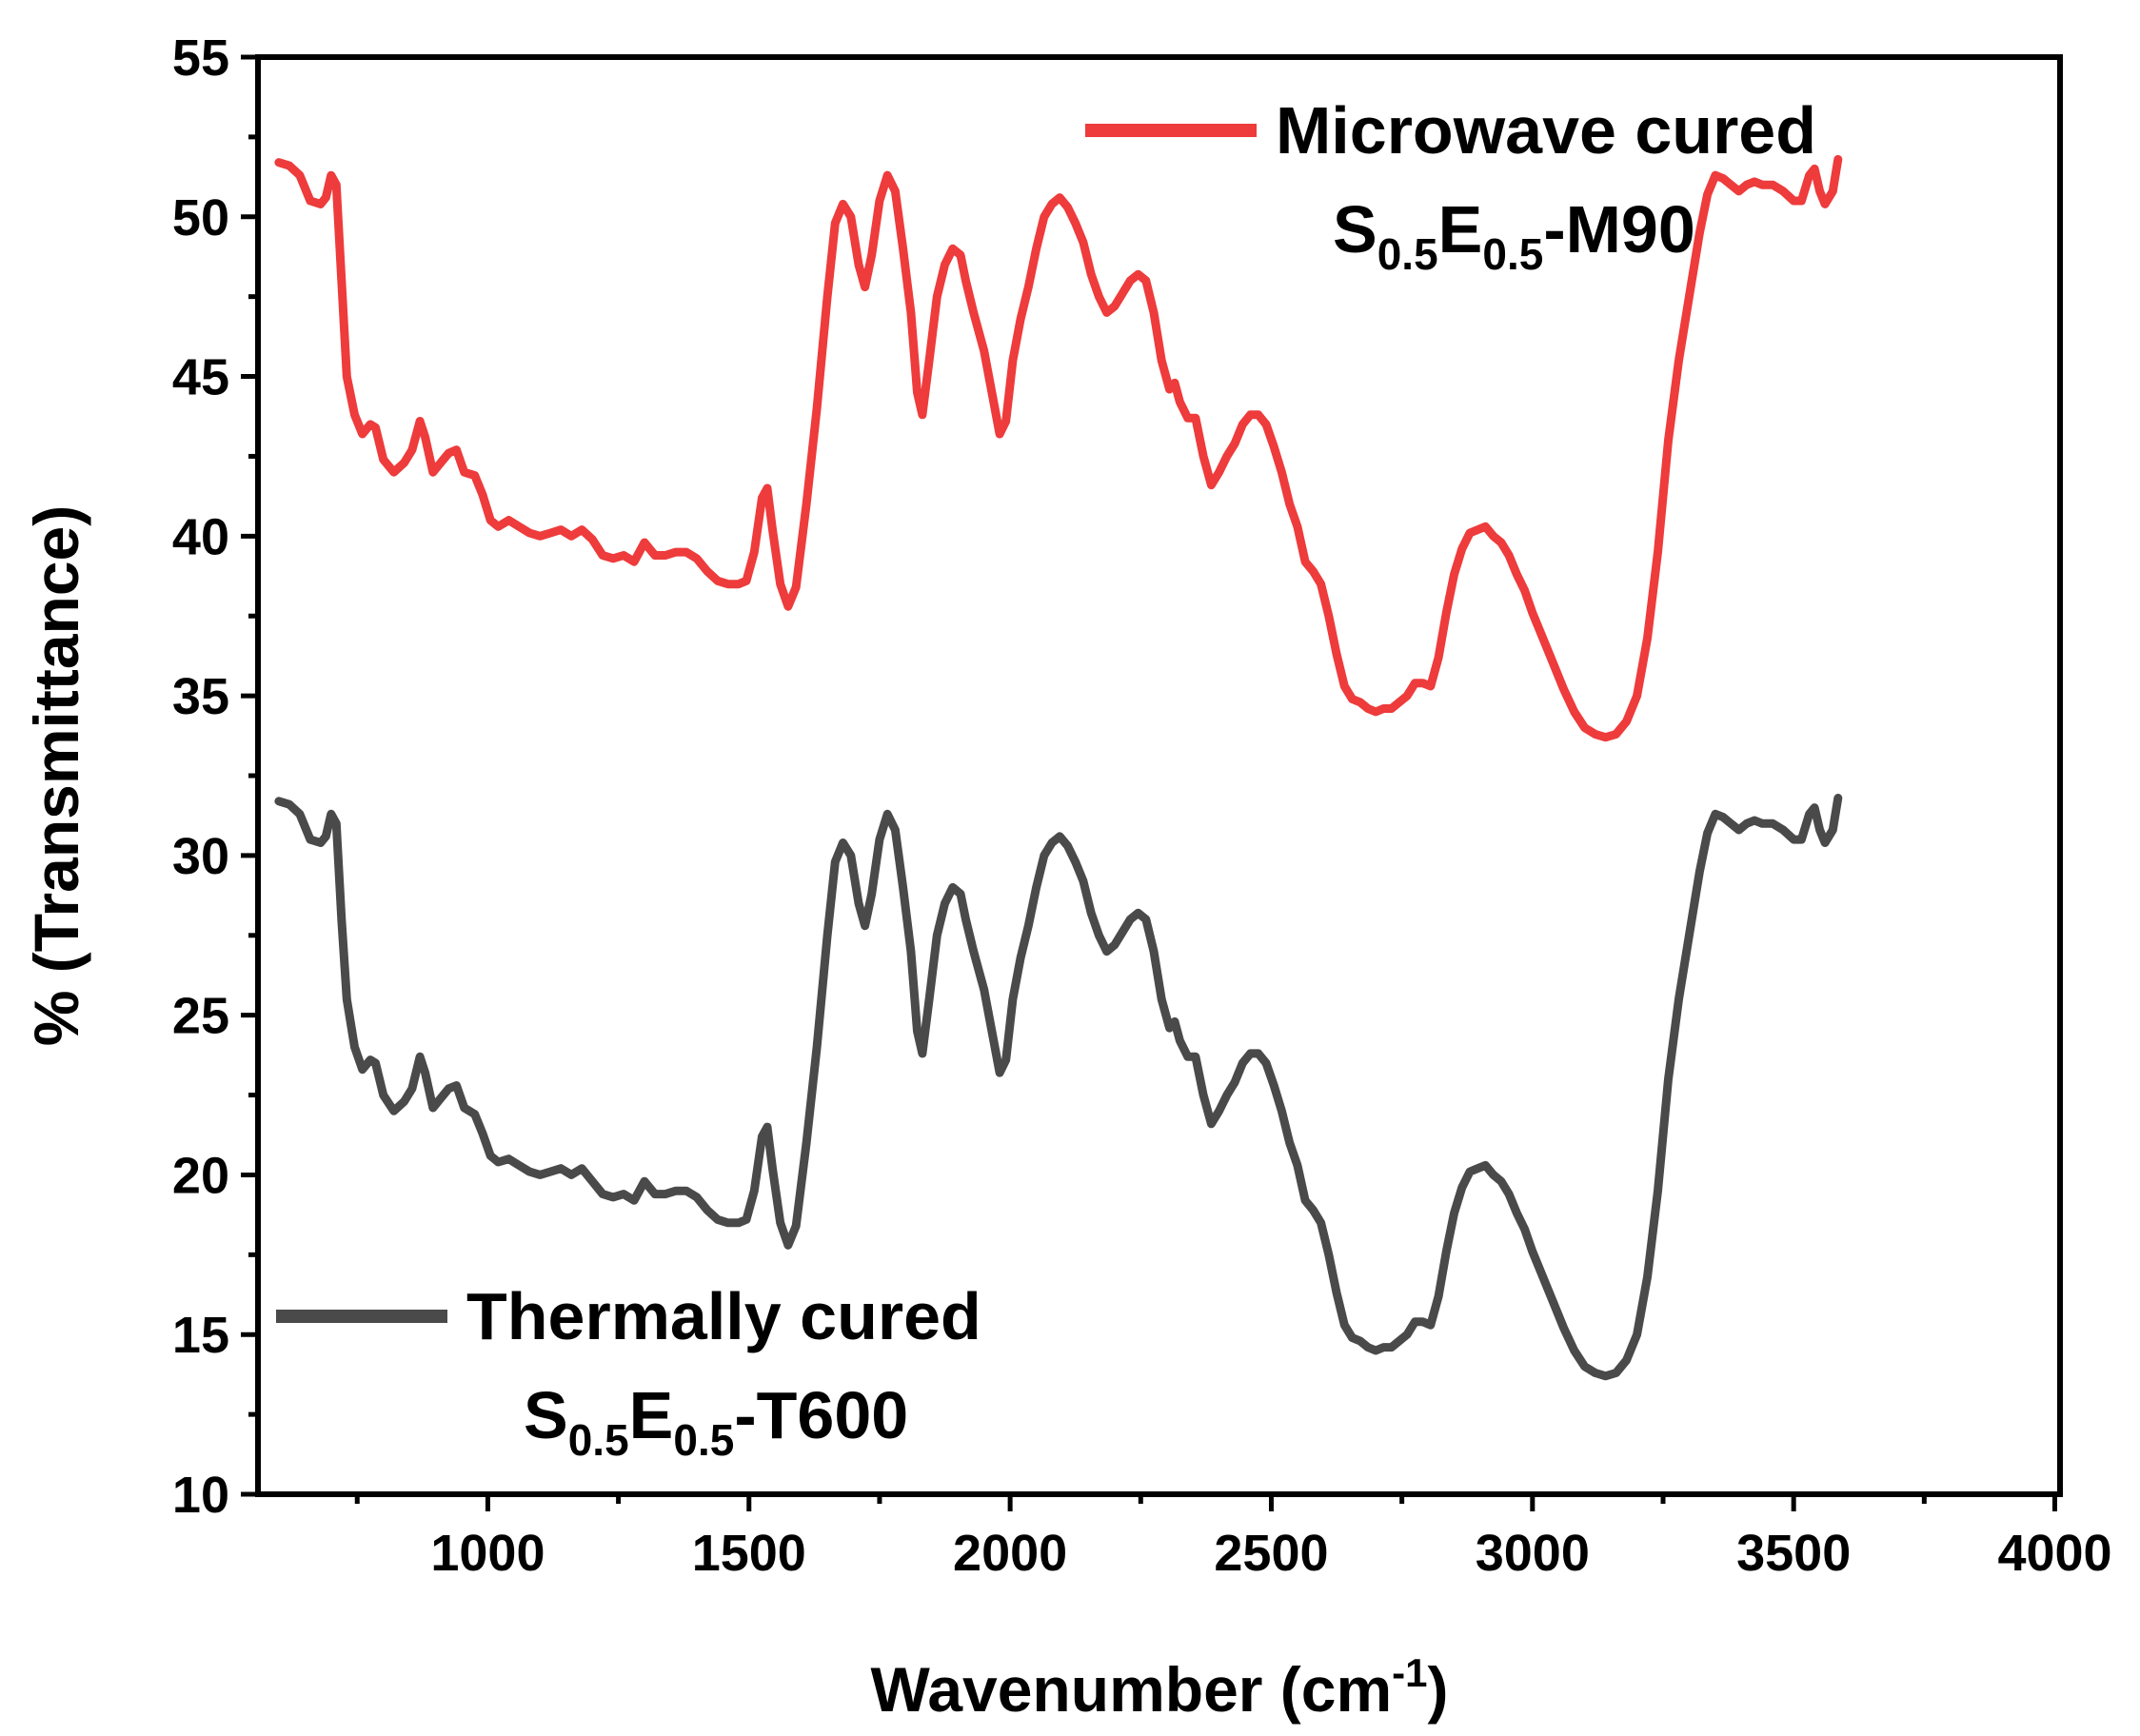  Describe the element at coordinates (1010, 1553) in the screenshot. I see `x-tick-label: 2000` at that location.